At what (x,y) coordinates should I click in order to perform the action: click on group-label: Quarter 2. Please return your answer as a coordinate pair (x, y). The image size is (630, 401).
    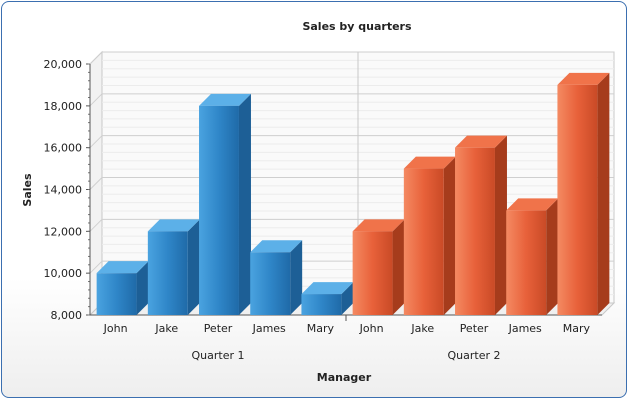
    Looking at the image, I should click on (474, 355).